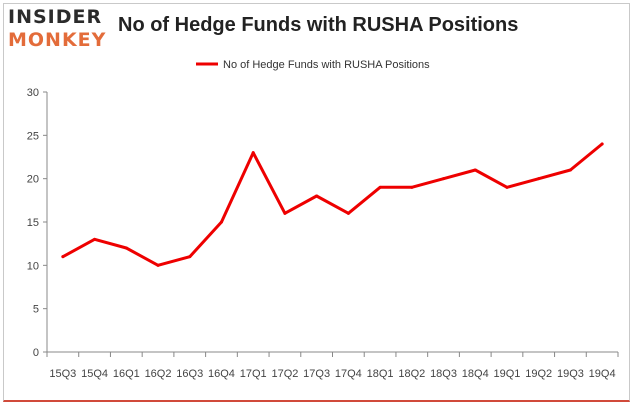  I want to click on y-tick-label: 20, so click(33, 180).